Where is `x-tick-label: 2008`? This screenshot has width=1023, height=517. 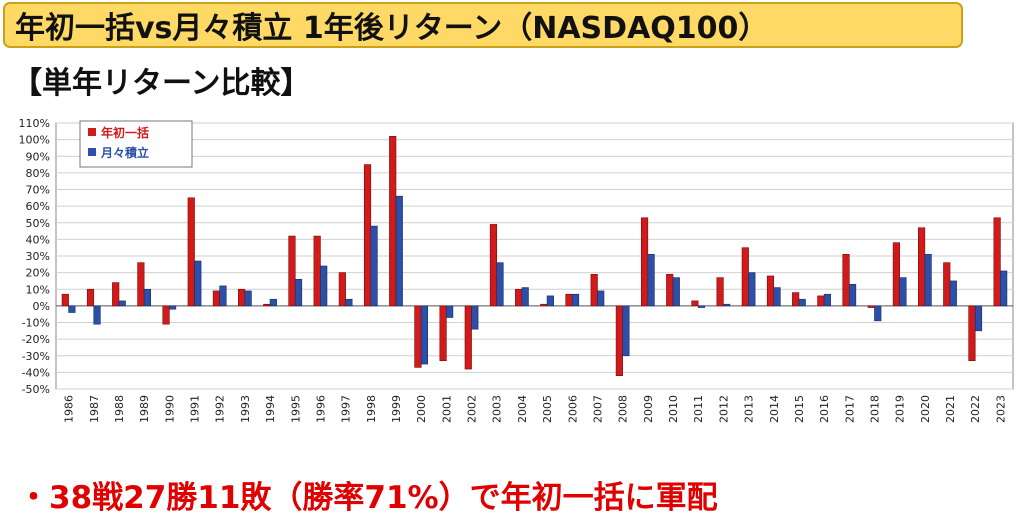 x-tick-label: 2008 is located at coordinates (623, 409).